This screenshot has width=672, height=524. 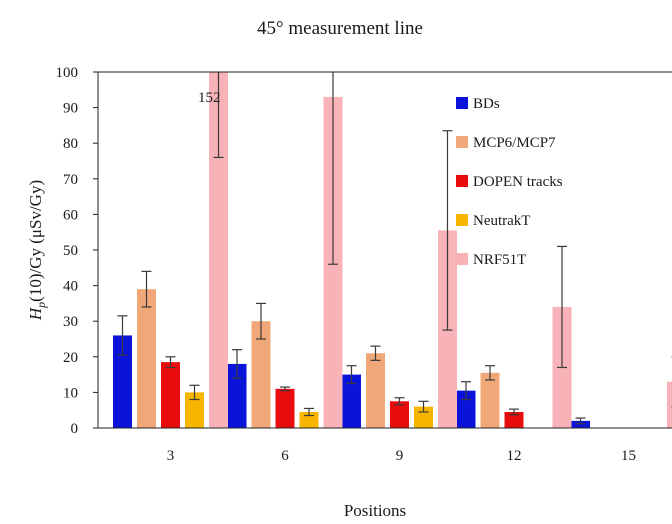 What do you see at coordinates (400, 456) in the screenshot?
I see `x-tick-label-9: 9` at bounding box center [400, 456].